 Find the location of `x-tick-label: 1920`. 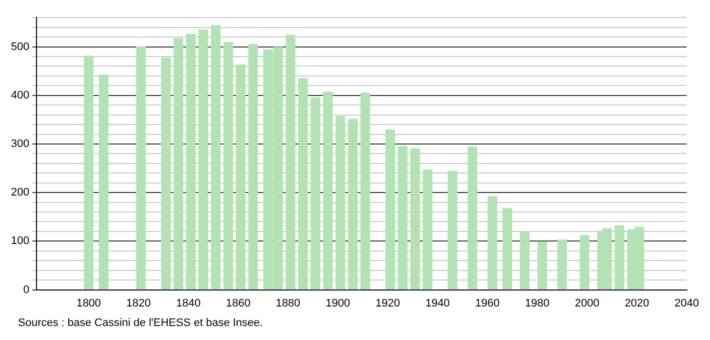

x-tick-label: 1920 is located at coordinates (387, 303).